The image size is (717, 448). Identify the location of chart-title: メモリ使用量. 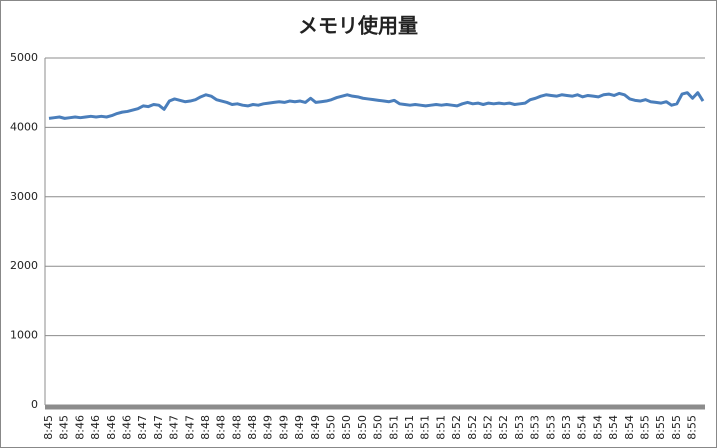
(358, 26).